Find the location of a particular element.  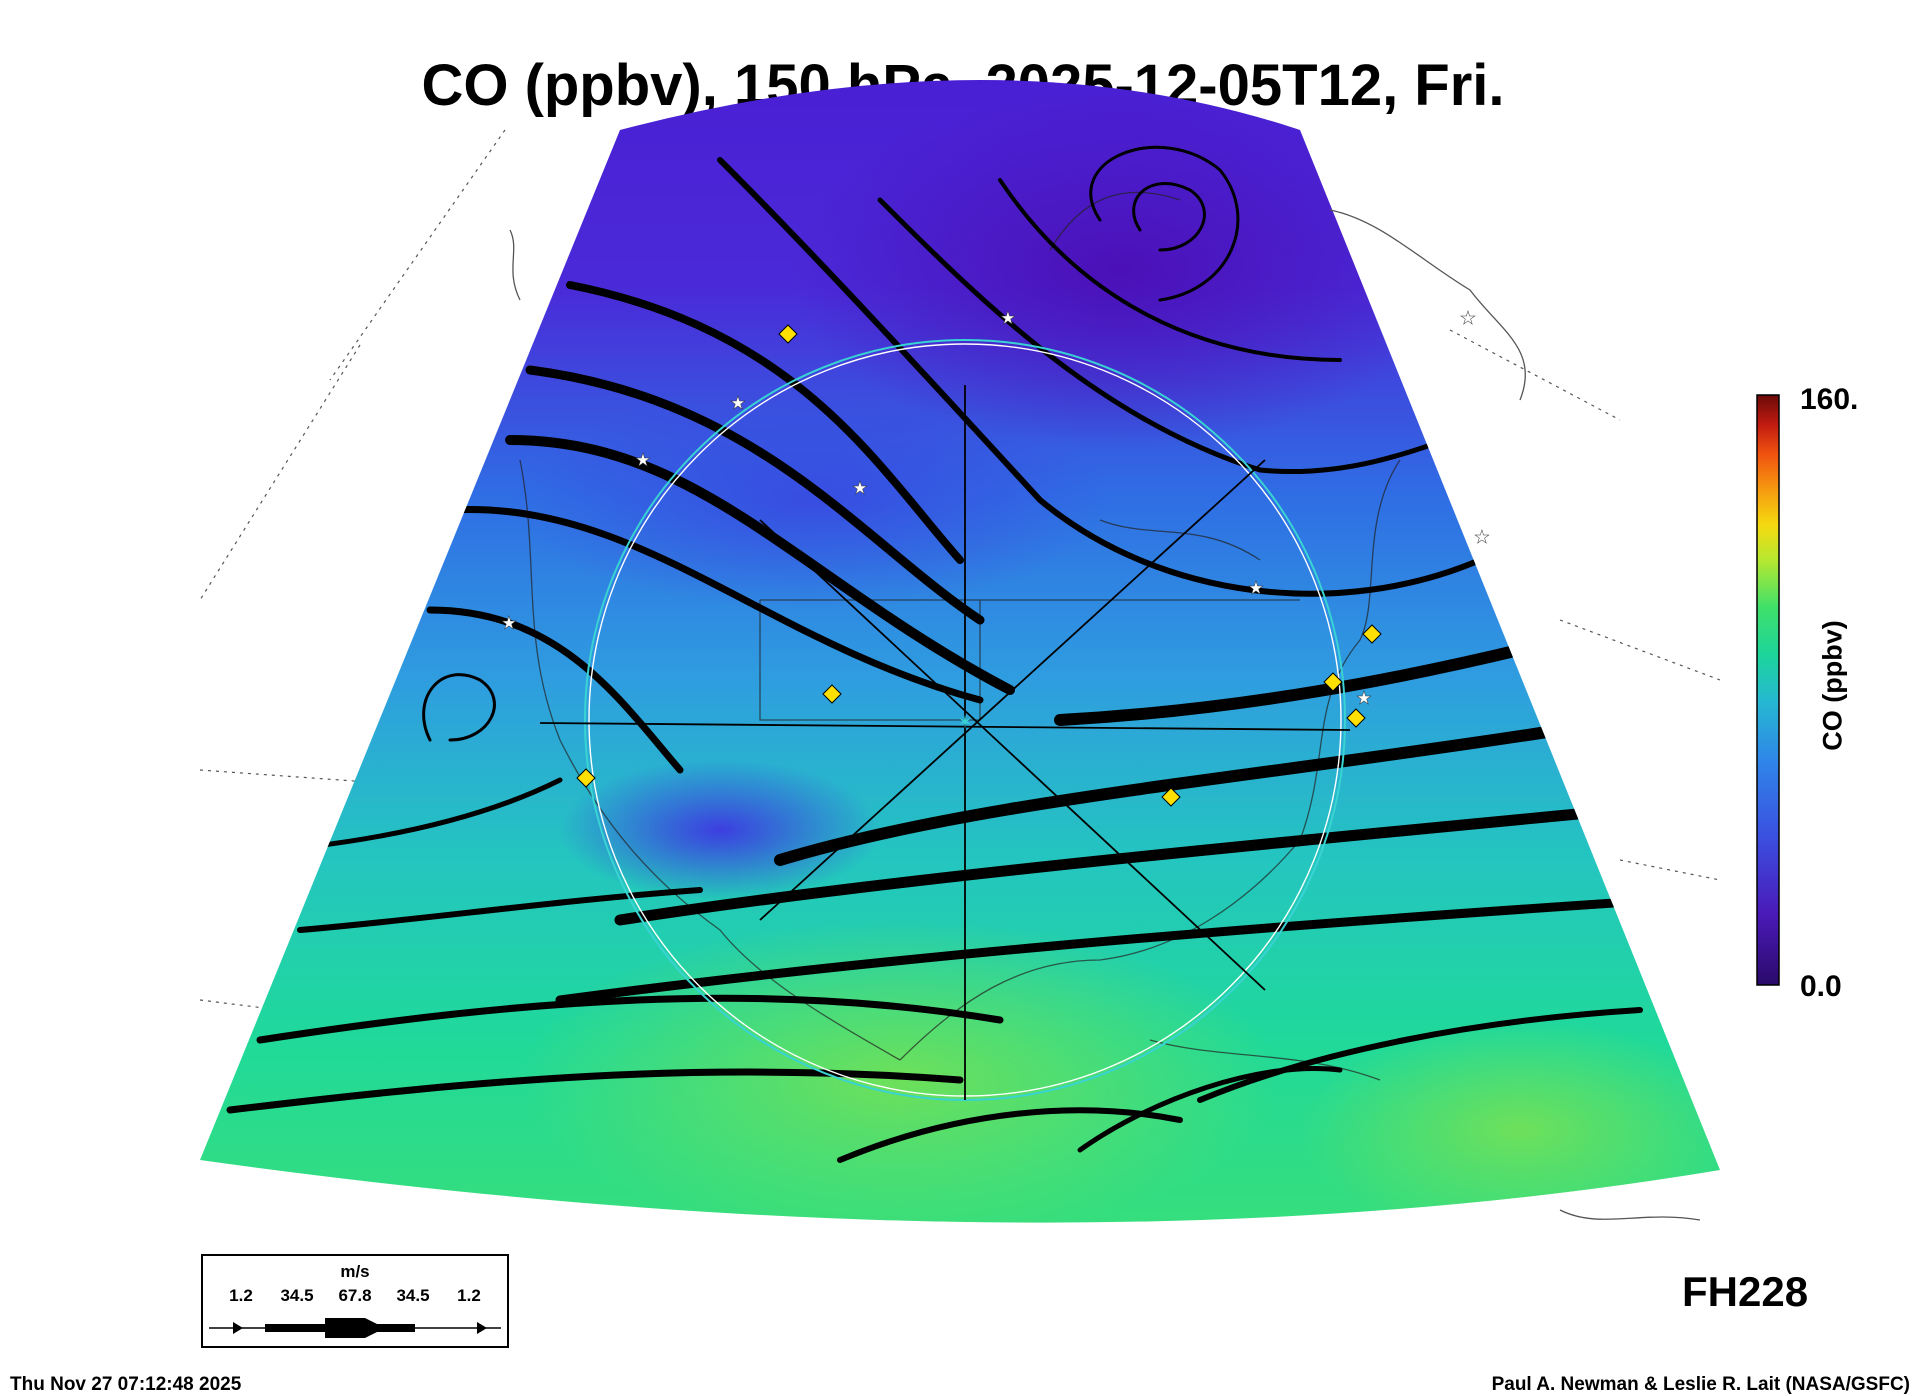

run-timestamp: Thu Nov 27 07:12:48 2025 is located at coordinates (126, 1384).